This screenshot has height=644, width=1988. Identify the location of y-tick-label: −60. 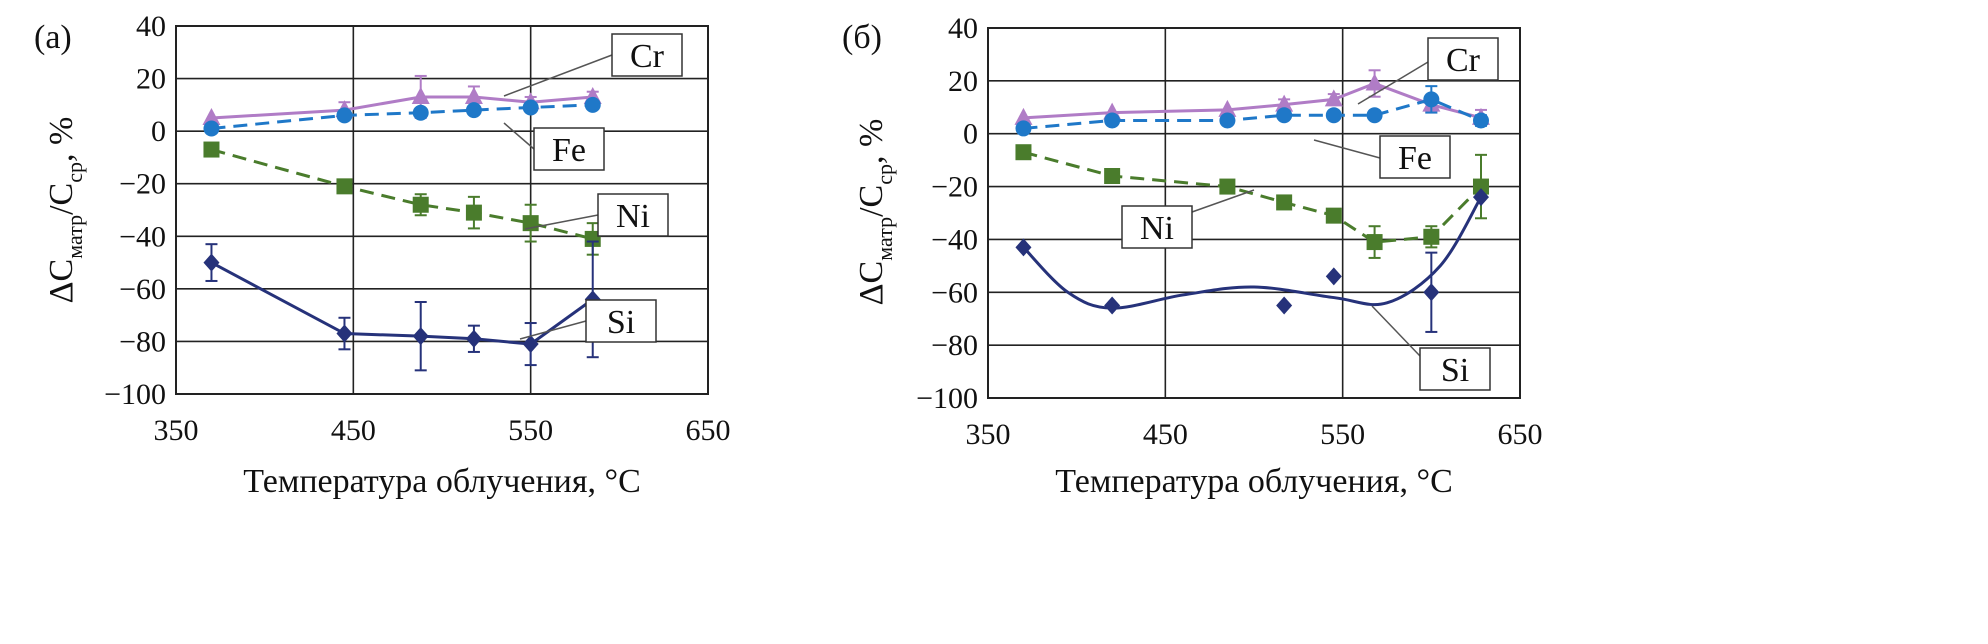
(954, 292).